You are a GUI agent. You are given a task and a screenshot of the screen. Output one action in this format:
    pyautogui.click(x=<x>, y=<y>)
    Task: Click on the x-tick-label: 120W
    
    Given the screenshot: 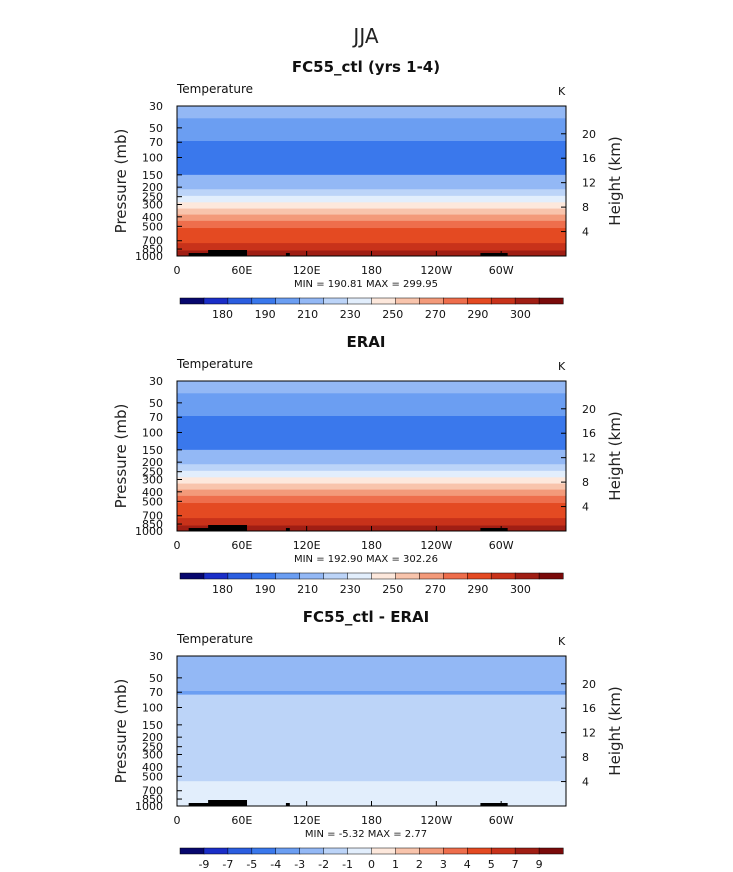 What is the action you would take?
    pyautogui.click(x=436, y=820)
    